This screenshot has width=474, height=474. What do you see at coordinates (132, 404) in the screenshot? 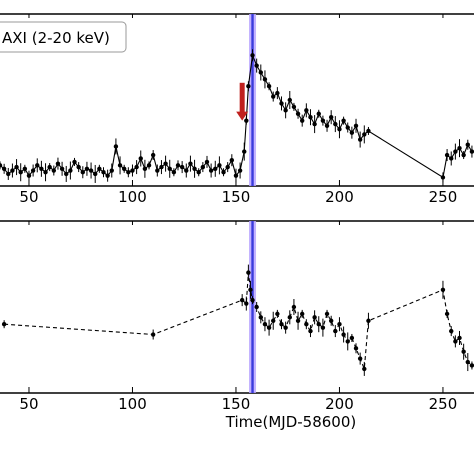
I see `bottom-x-tick-label: 100` at bounding box center [132, 404].